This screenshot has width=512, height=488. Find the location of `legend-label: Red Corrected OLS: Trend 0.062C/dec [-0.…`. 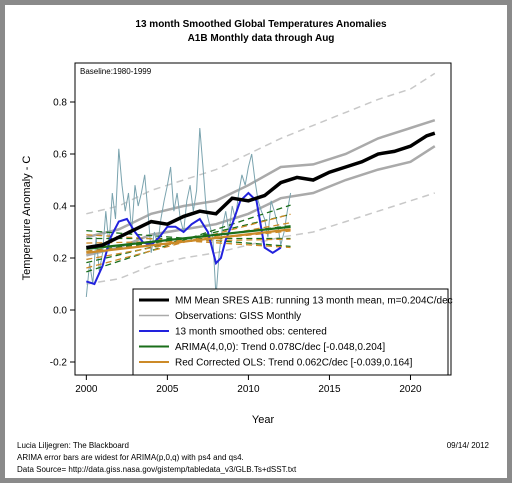

legend-label: Red Corrected OLS: Trend 0.062C/dec [-0.… is located at coordinates (294, 363).